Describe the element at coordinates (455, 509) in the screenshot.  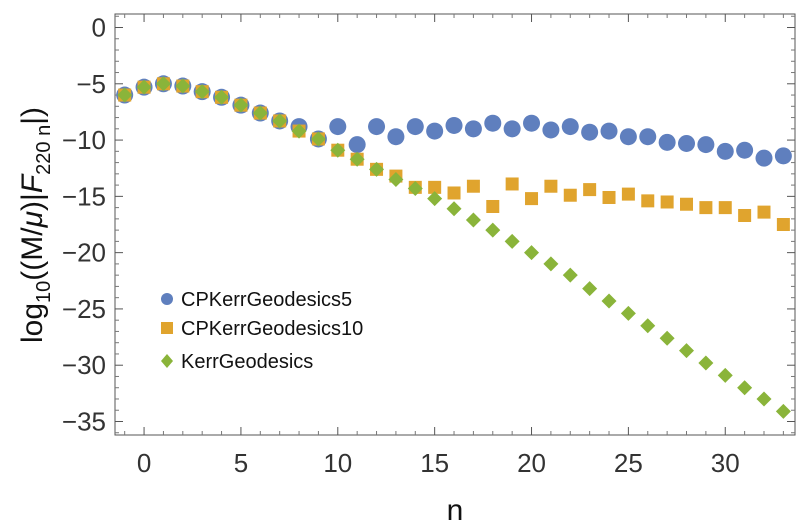
I see `x-axis-title: n` at that location.